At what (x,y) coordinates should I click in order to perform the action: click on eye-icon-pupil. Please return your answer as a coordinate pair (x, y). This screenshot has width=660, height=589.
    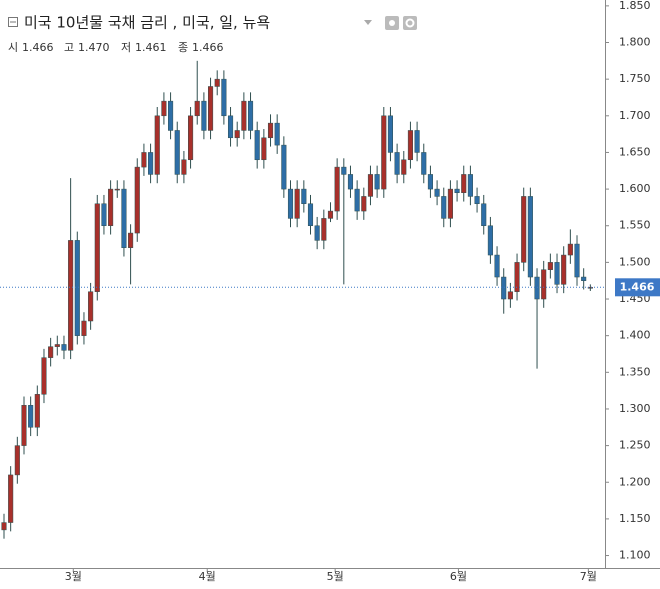
    Looking at the image, I should click on (392, 23).